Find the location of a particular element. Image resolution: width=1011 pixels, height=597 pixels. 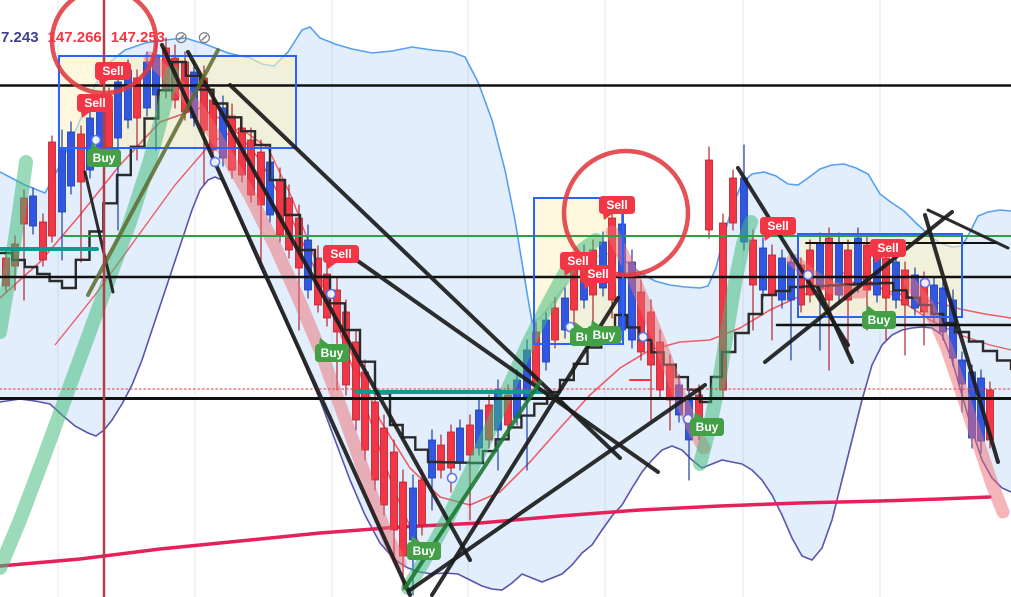

bullish-ribbon is located at coordinates (16, 247).